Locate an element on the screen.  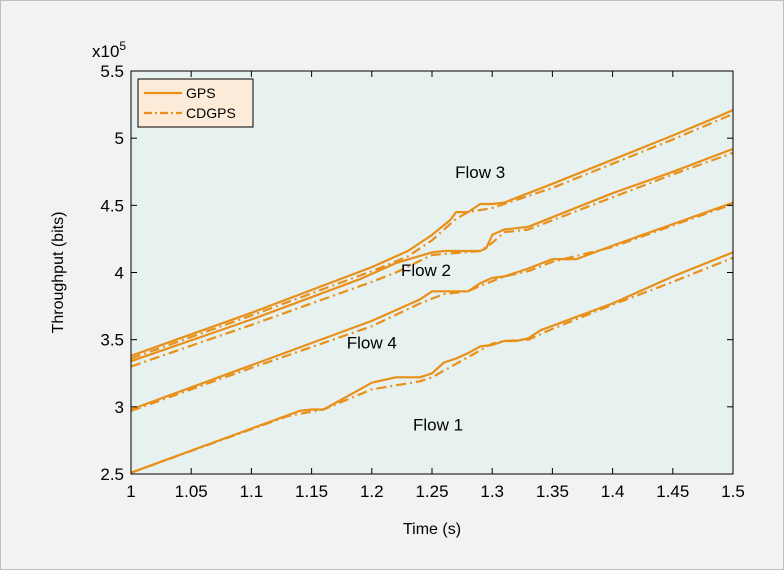
legend-box is located at coordinates (195, 103).